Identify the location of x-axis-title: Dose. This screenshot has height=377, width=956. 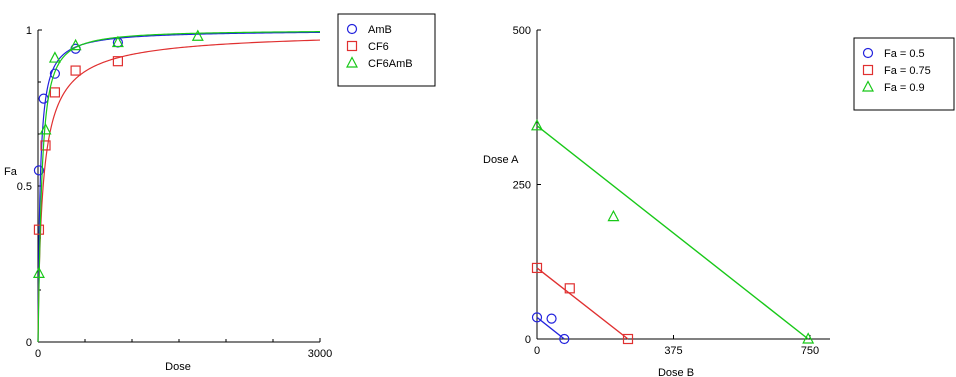
(178, 367).